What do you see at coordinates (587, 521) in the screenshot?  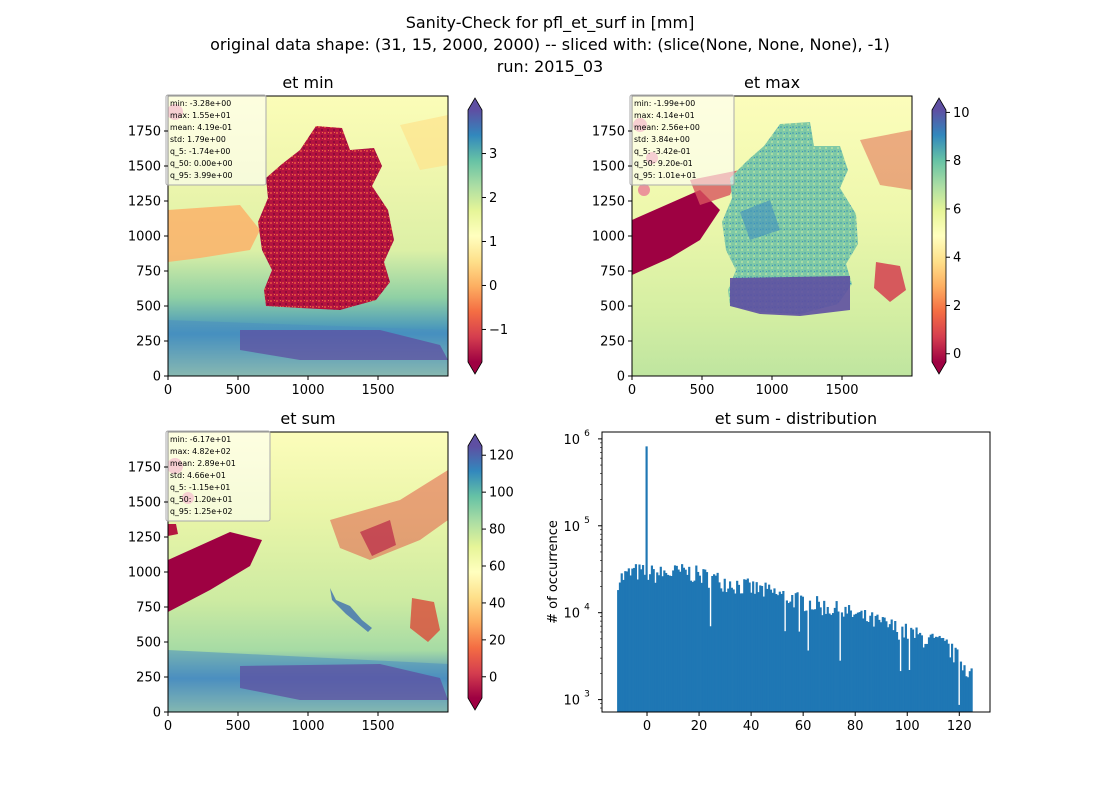 I see `y-tick-exponent: 5` at bounding box center [587, 521].